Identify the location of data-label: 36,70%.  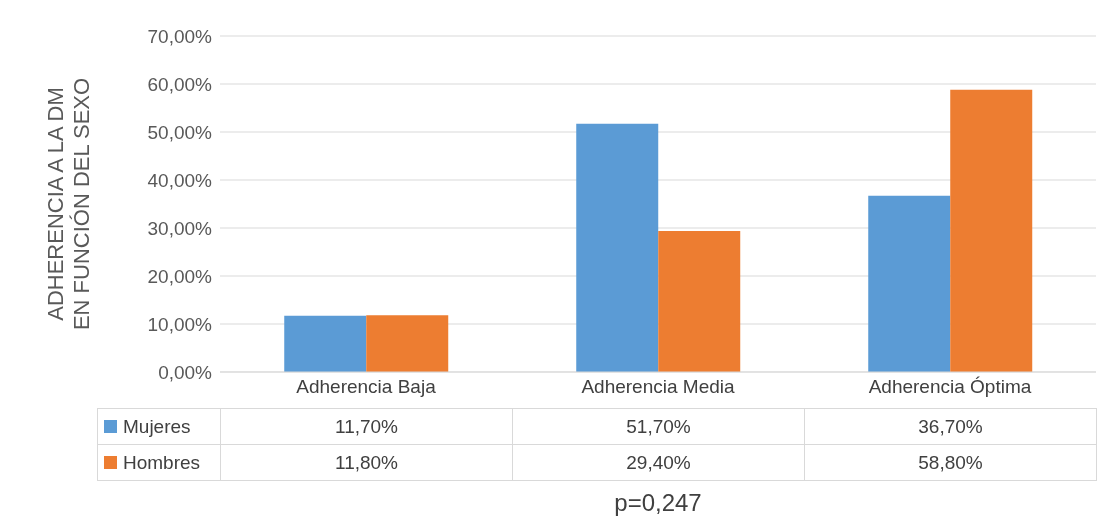
(950, 426).